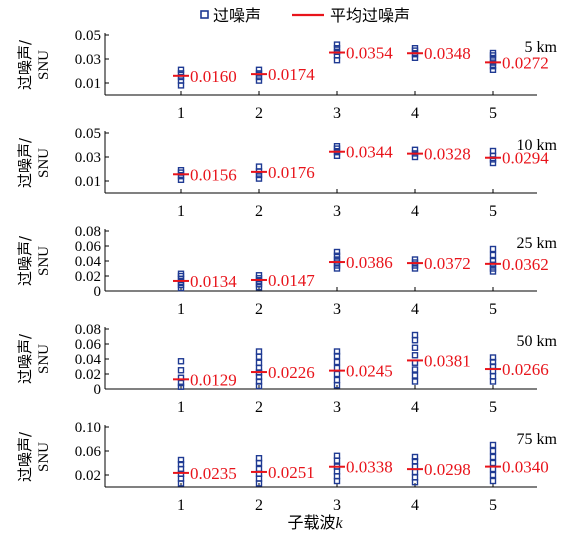 Image resolution: width=567 pixels, height=547 pixels. Describe the element at coordinates (537, 243) in the screenshot. I see `panel-distance-label: 25 km` at that location.